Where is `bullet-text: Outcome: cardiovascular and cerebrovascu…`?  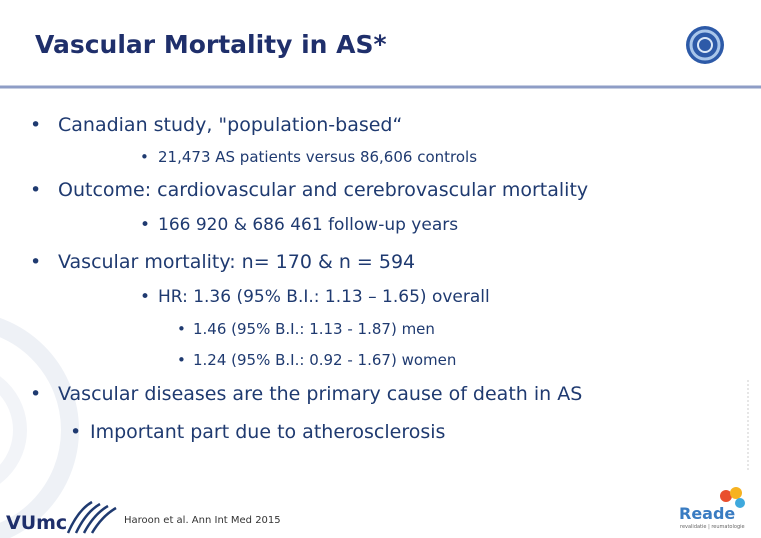 bullet-text: Outcome: cardiovascular and cerebrovascu… is located at coordinates (323, 190).